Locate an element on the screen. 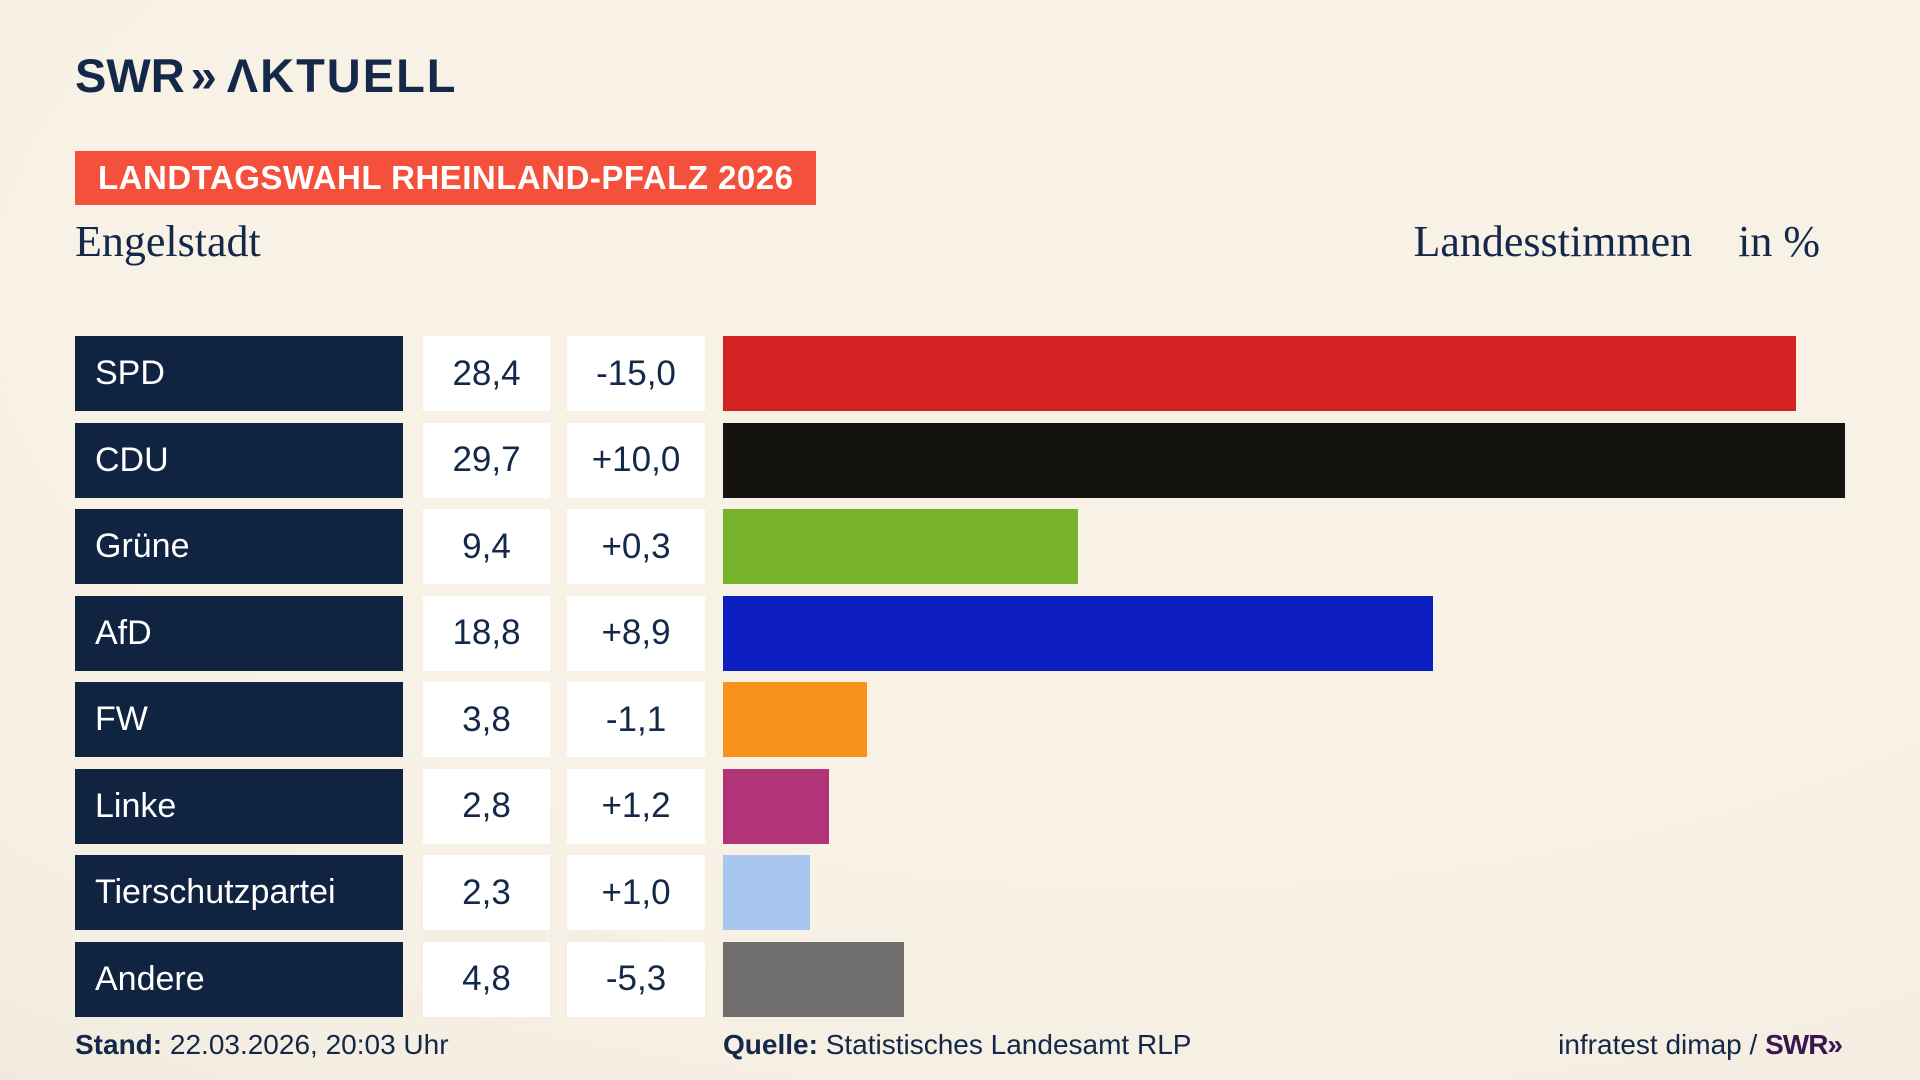  table-row: Linke 2,8 +1,2 is located at coordinates (997, 806).